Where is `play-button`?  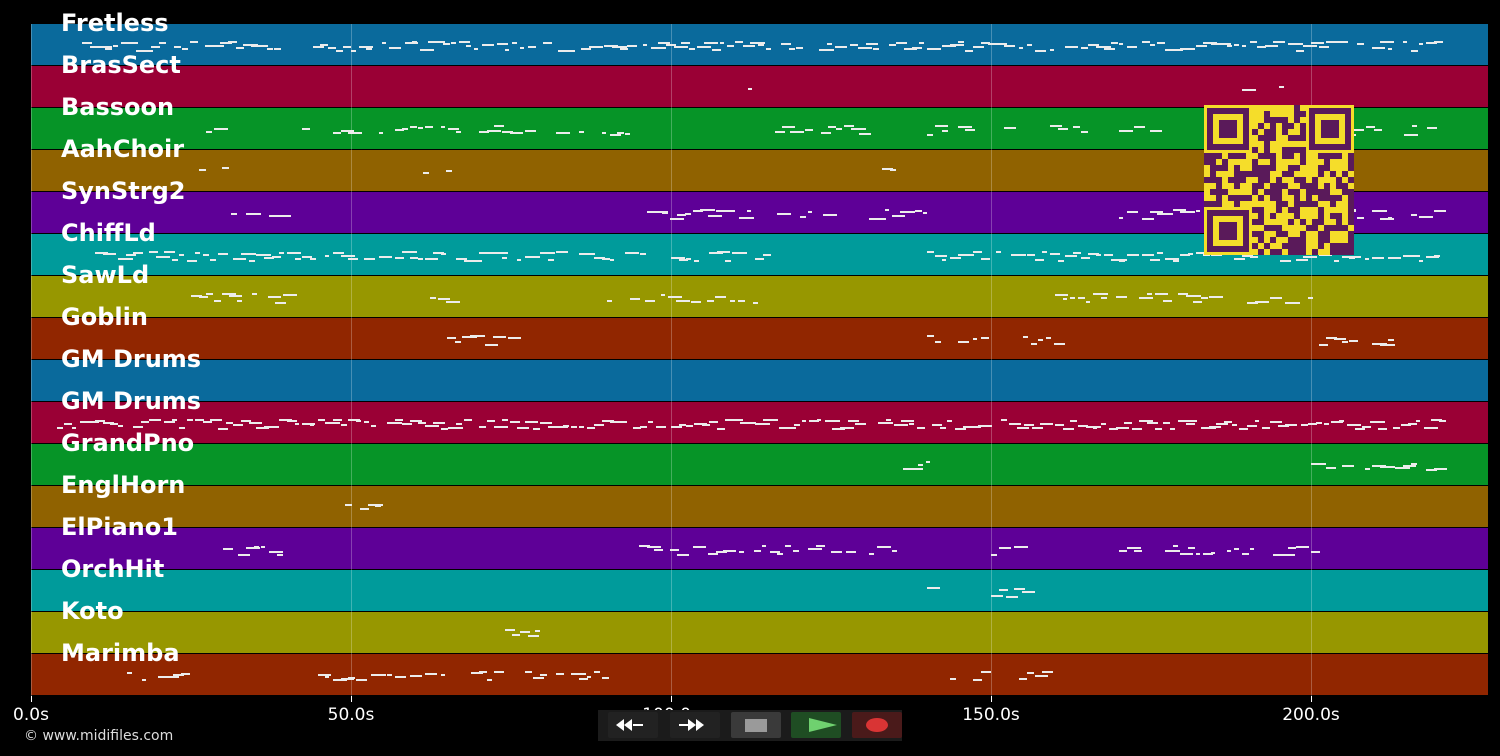
play-button is located at coordinates (816, 725).